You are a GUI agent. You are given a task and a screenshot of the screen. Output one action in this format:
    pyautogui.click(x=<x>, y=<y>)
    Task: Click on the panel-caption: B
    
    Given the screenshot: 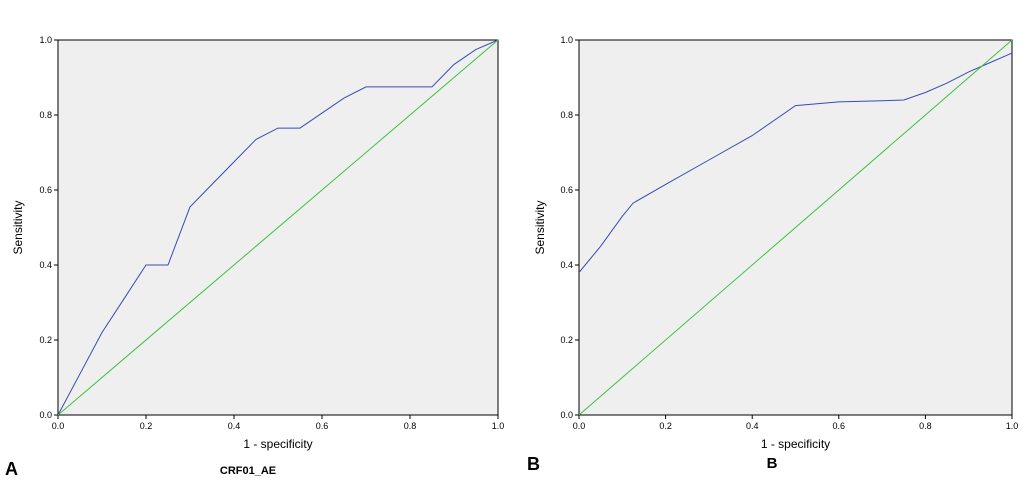 What is the action you would take?
    pyautogui.click(x=772, y=463)
    